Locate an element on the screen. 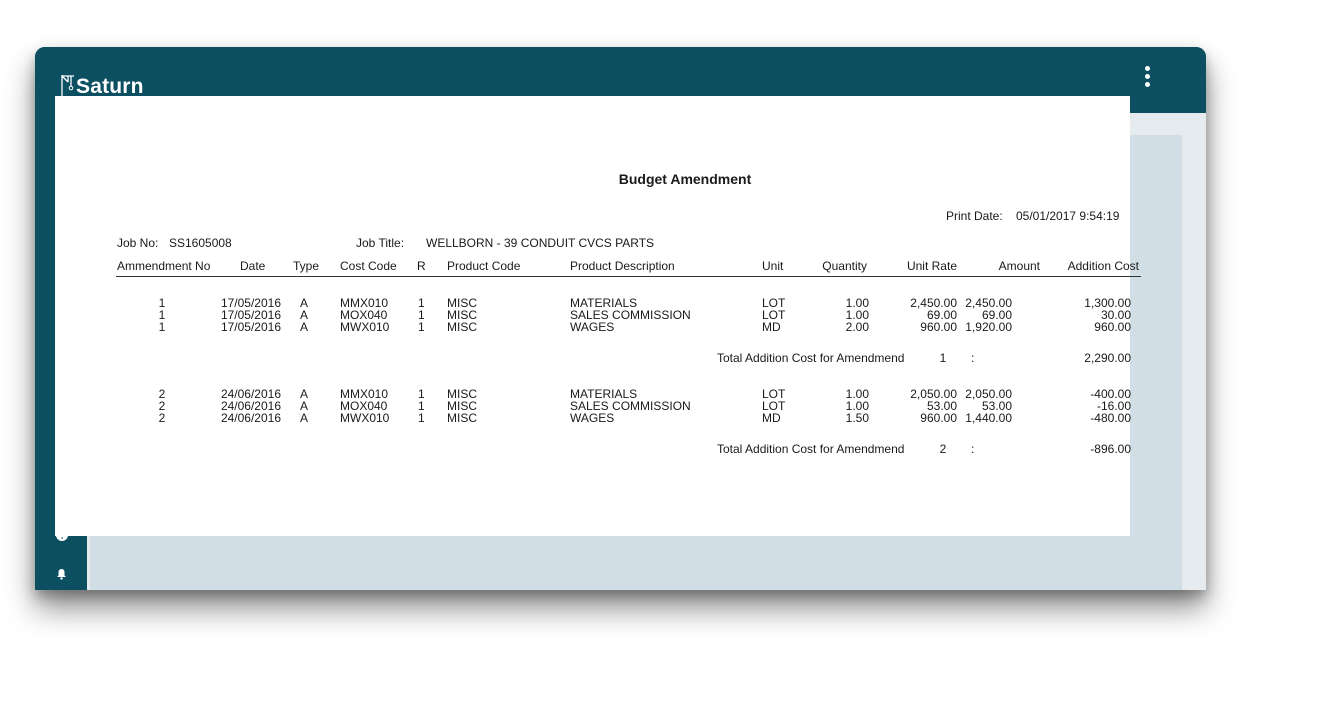  bell-icon is located at coordinates (61, 574).